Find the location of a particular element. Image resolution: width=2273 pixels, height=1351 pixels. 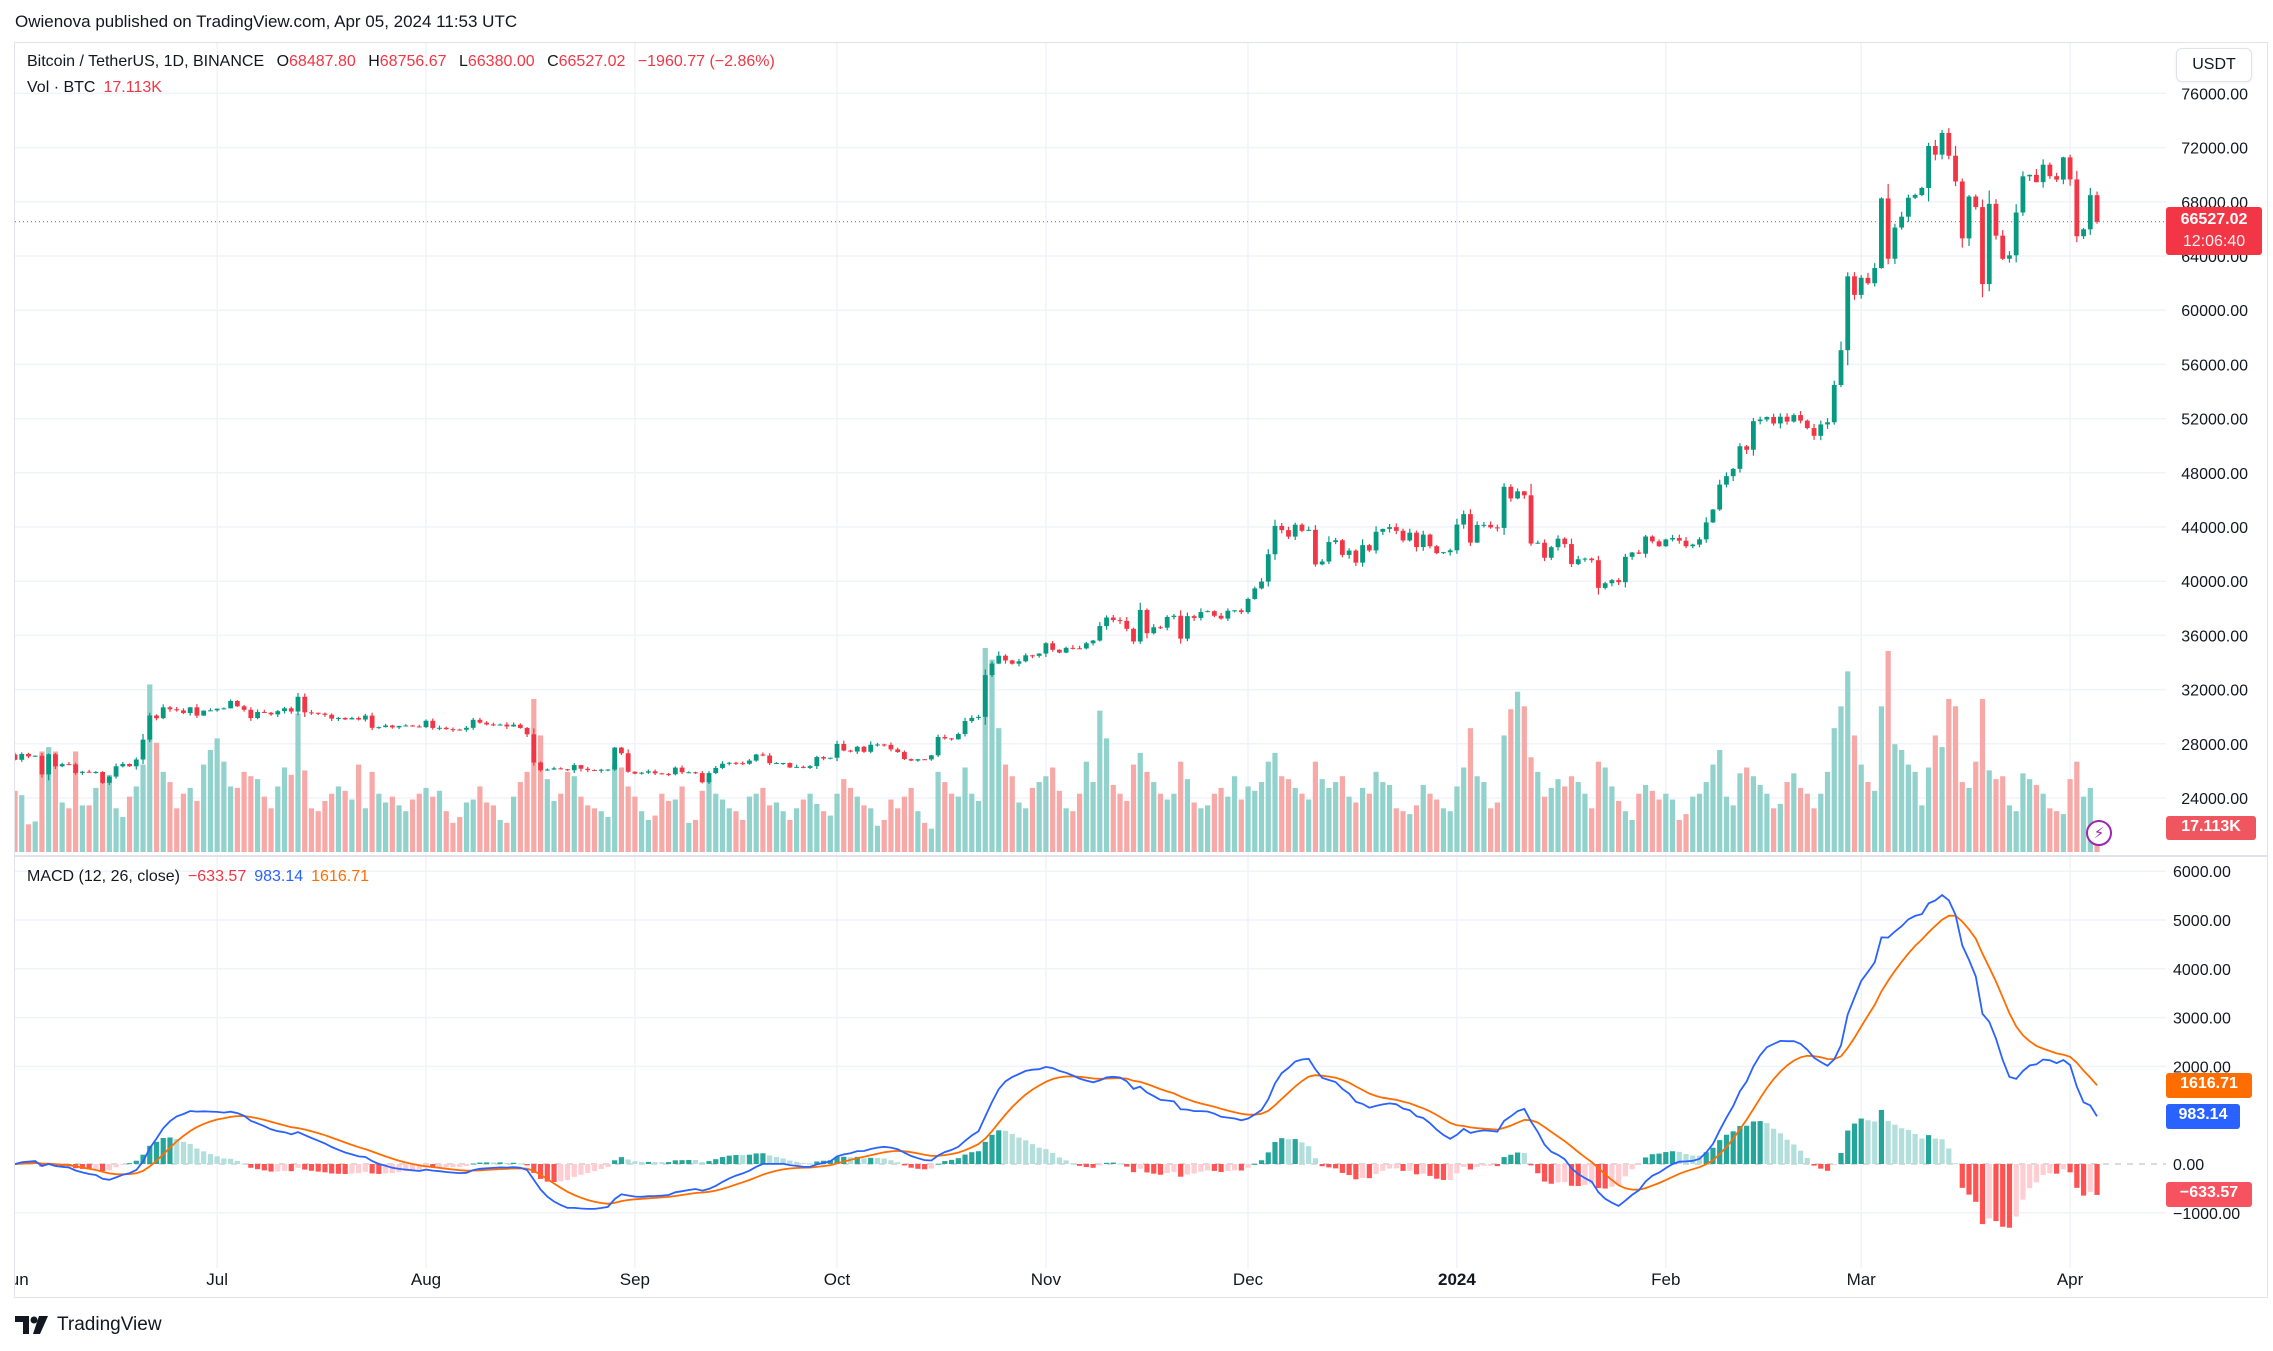

lightning-icon: ⚡ is located at coordinates (2099, 833).